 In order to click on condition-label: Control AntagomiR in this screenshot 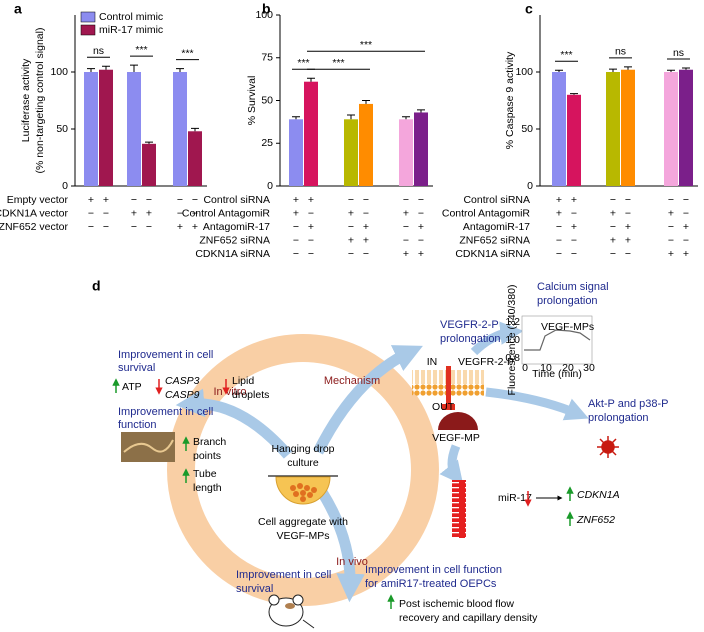, I will do `click(226, 213)`.